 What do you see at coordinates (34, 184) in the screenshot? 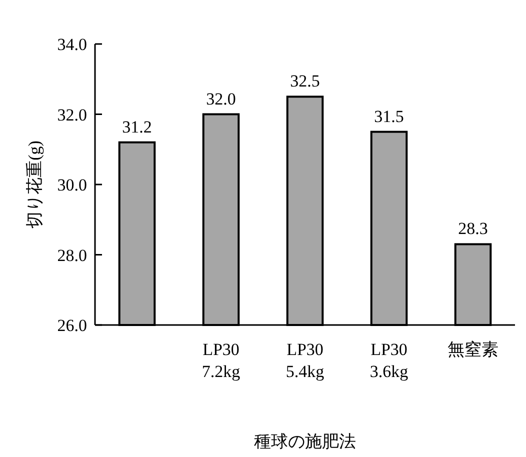
I see `y-axis-title: 切り花重(g)` at bounding box center [34, 184].